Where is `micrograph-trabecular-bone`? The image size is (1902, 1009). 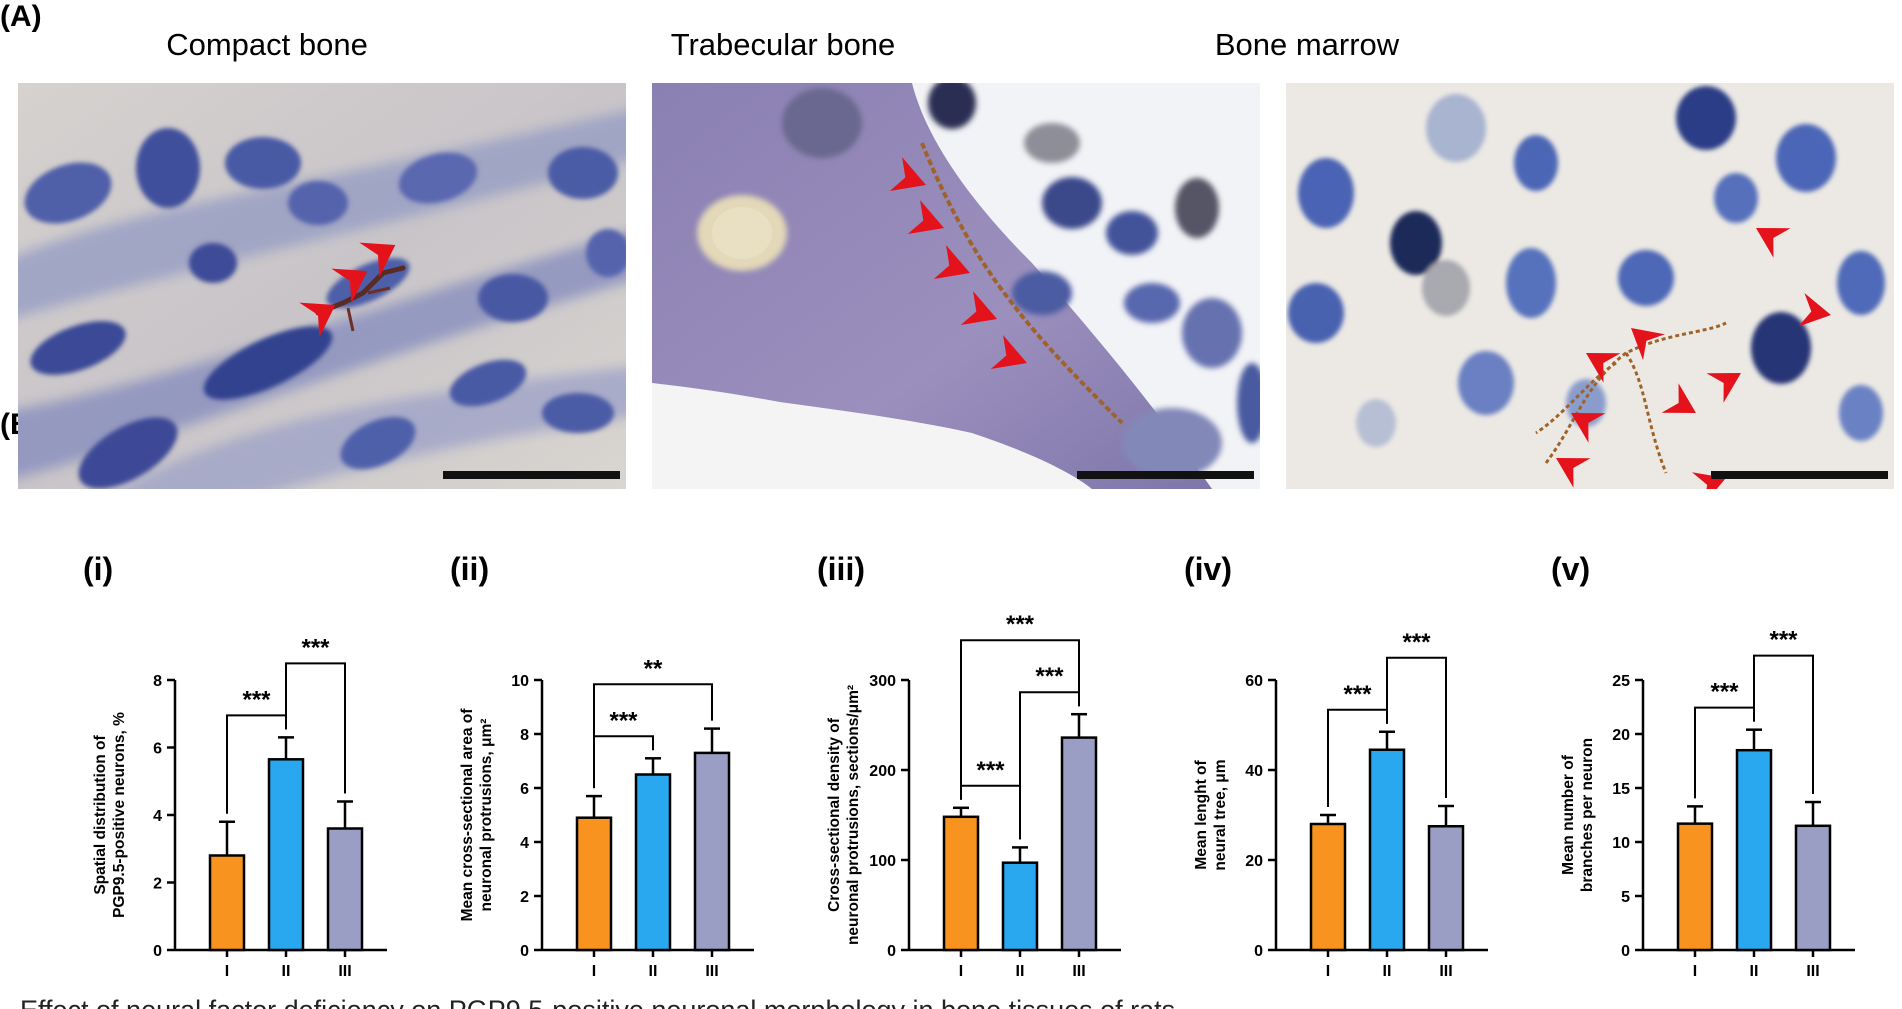 micrograph-trabecular-bone is located at coordinates (956, 286).